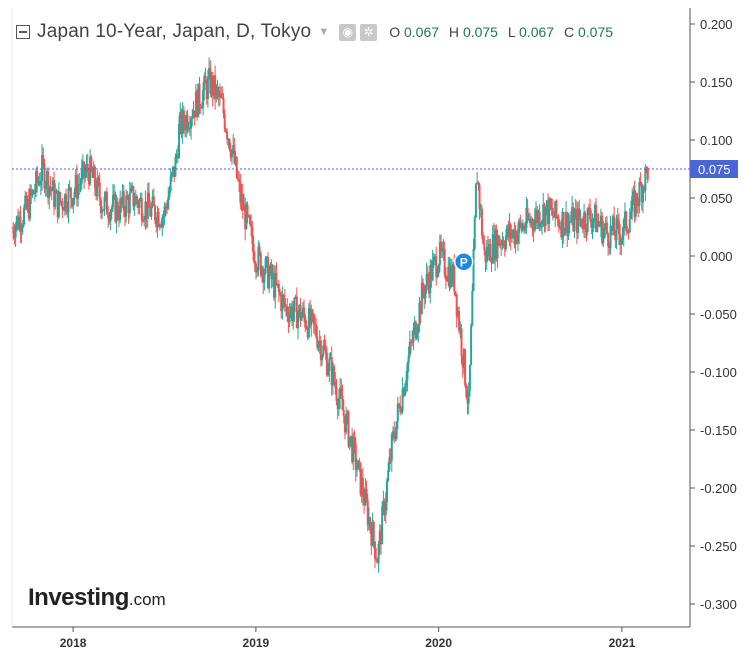  What do you see at coordinates (348, 32) in the screenshot?
I see `eye-icon: ◉` at bounding box center [348, 32].